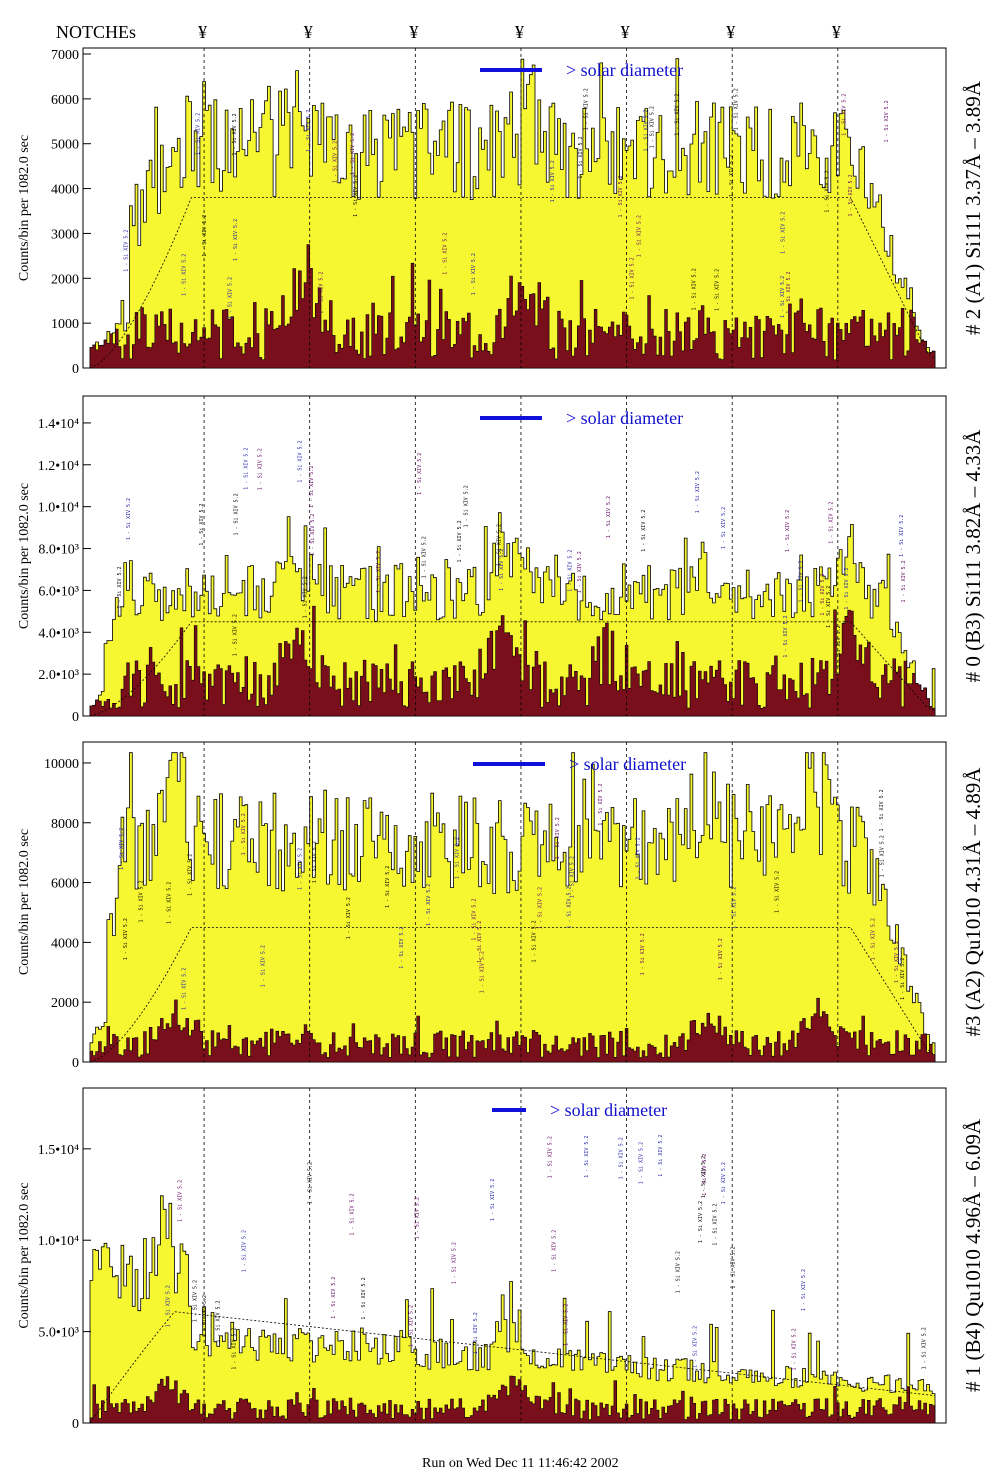 The image size is (1004, 1476). Describe the element at coordinates (58, 466) in the screenshot. I see `y-tick-label: 1.2•10⁴` at that location.